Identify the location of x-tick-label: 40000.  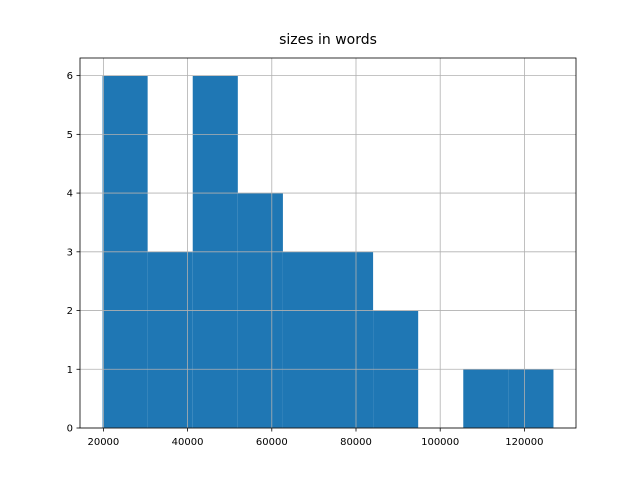
(188, 442).